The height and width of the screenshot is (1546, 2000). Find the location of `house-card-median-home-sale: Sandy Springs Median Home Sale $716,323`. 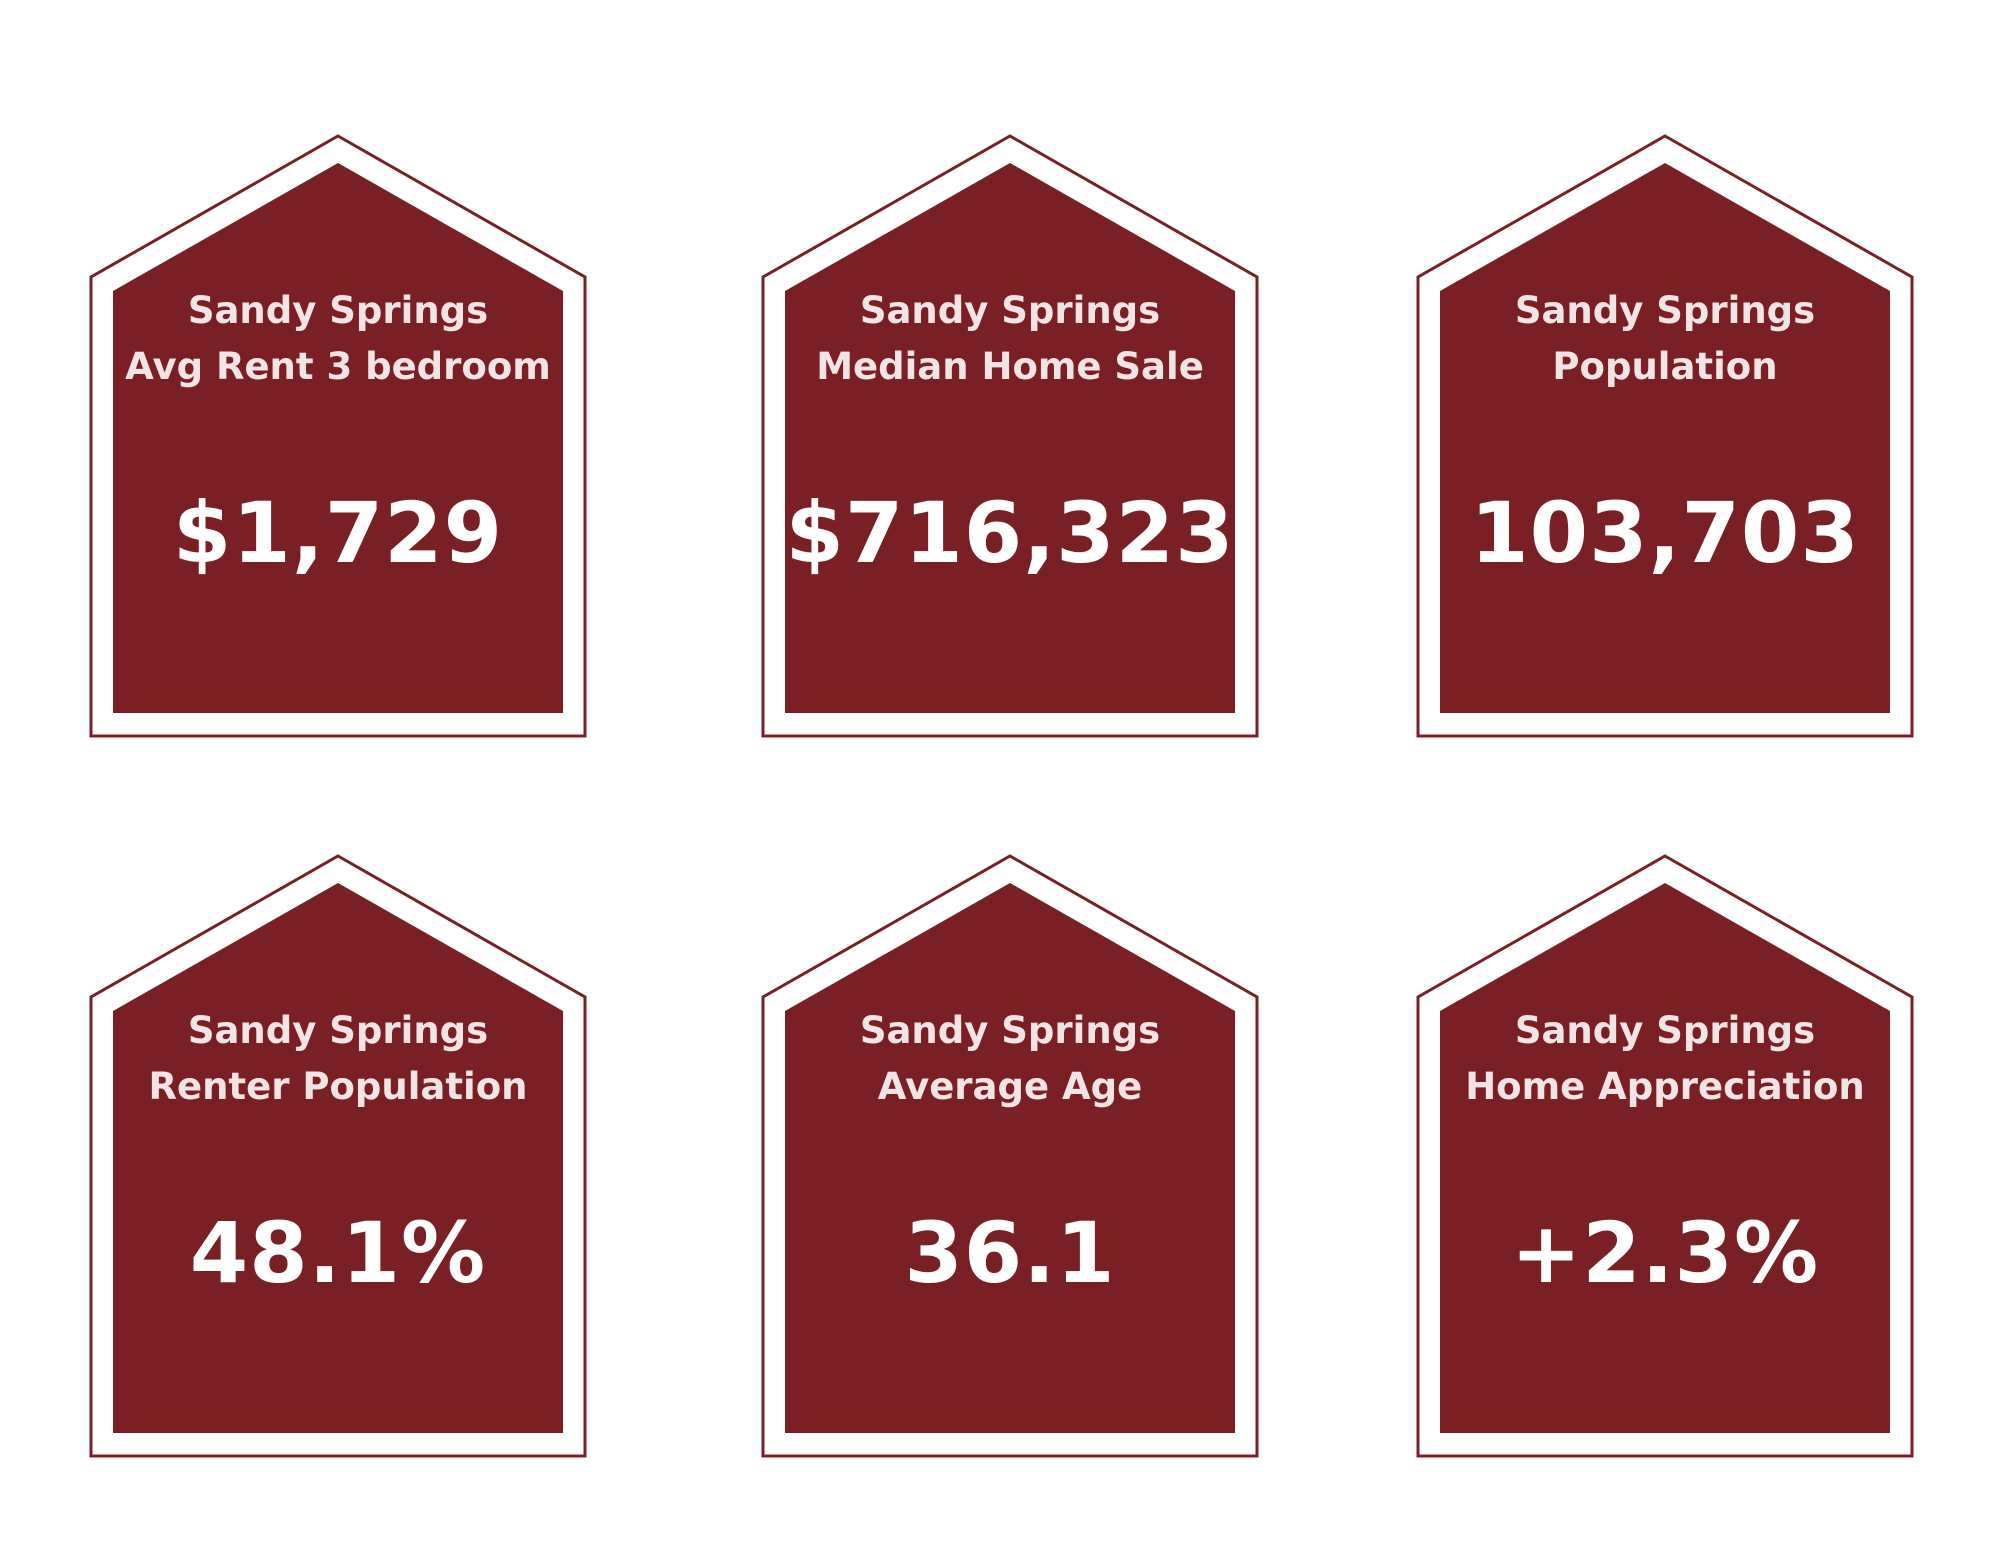

house-card-median-home-sale: Sandy Springs Median Home Sale $716,323 is located at coordinates (1010, 435).